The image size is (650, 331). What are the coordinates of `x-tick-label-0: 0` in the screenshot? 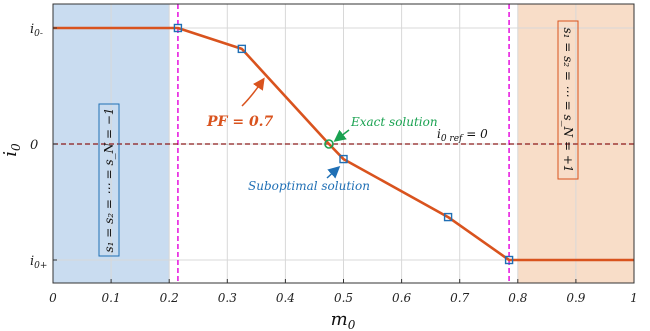 It's located at (53, 298).